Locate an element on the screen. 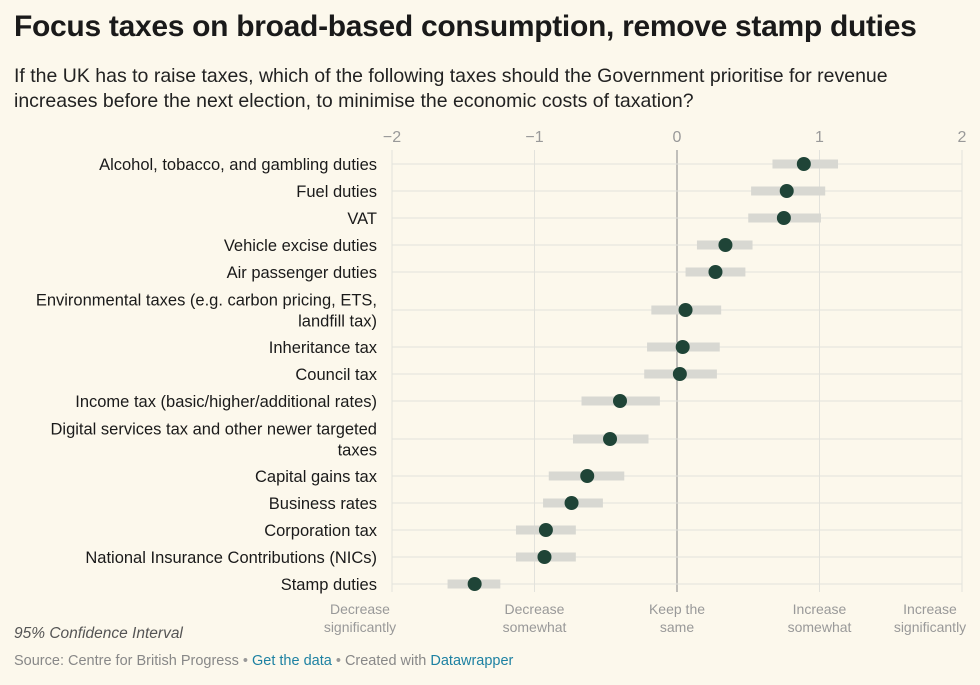 The height and width of the screenshot is (685, 980). datawrapper-link: Datawrapper is located at coordinates (472, 661).